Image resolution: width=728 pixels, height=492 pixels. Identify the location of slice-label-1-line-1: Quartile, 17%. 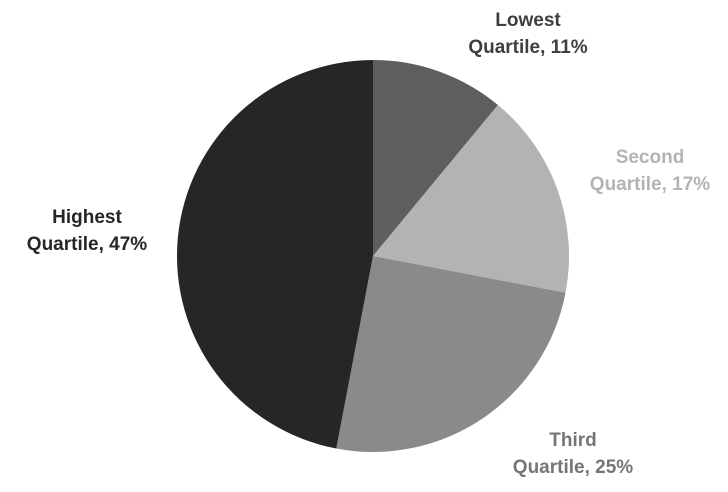
(650, 184).